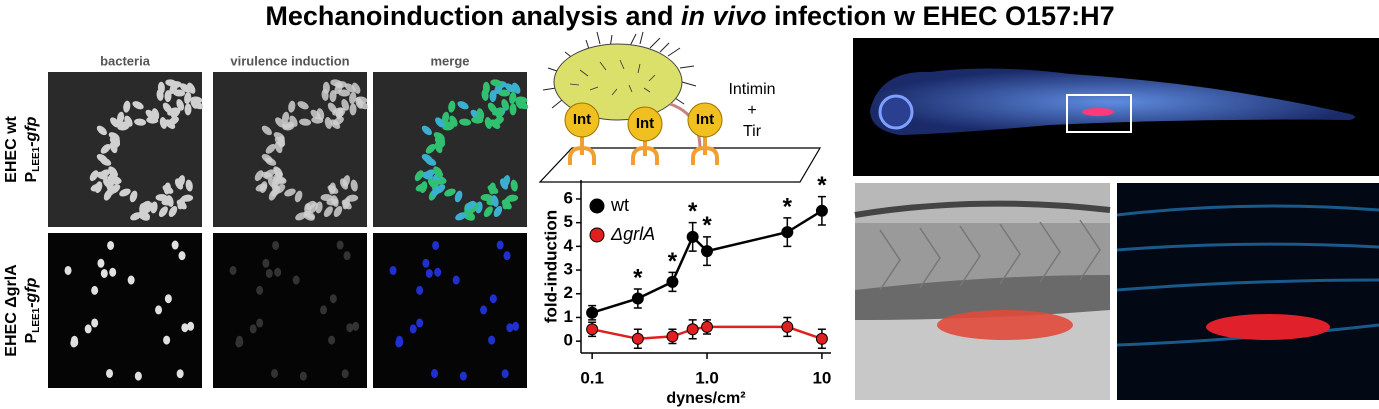 The height and width of the screenshot is (409, 1379). What do you see at coordinates (751, 89) in the screenshot?
I see `diagram-label: Intimin` at bounding box center [751, 89].